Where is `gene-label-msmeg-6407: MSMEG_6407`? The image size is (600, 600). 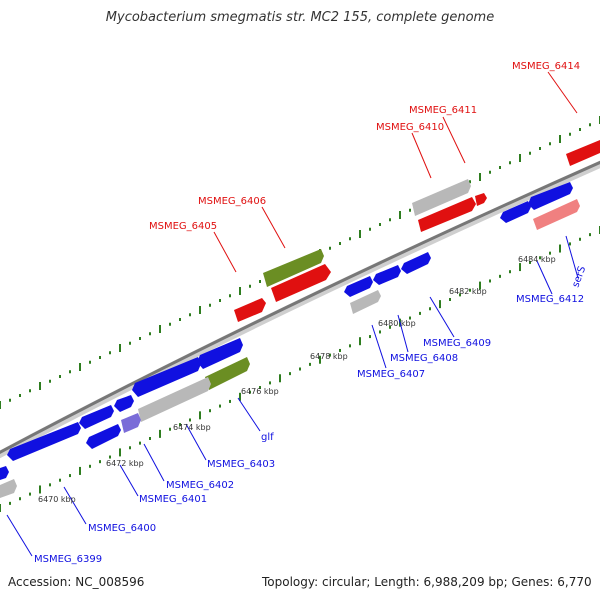 gene-label-msmeg-6407: MSMEG_6407 is located at coordinates (391, 374).